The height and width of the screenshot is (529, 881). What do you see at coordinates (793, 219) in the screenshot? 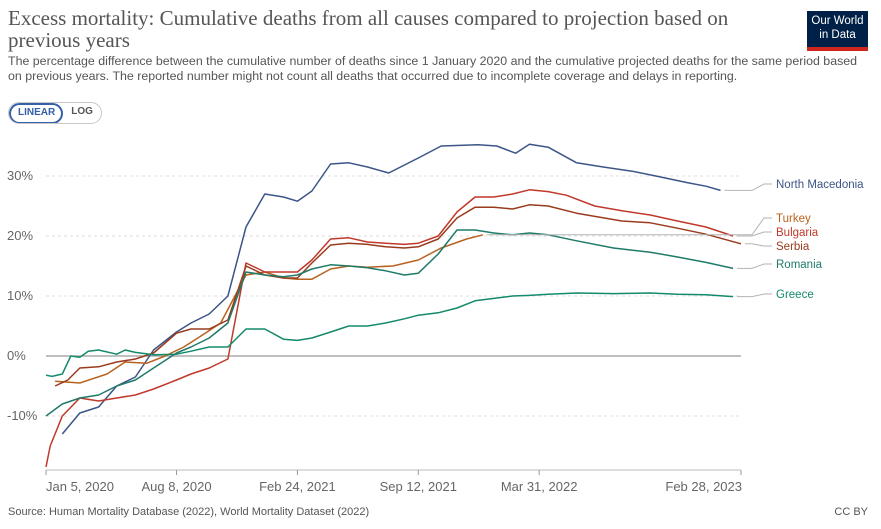
I see `series-label-turkey: Turkey` at bounding box center [793, 219].